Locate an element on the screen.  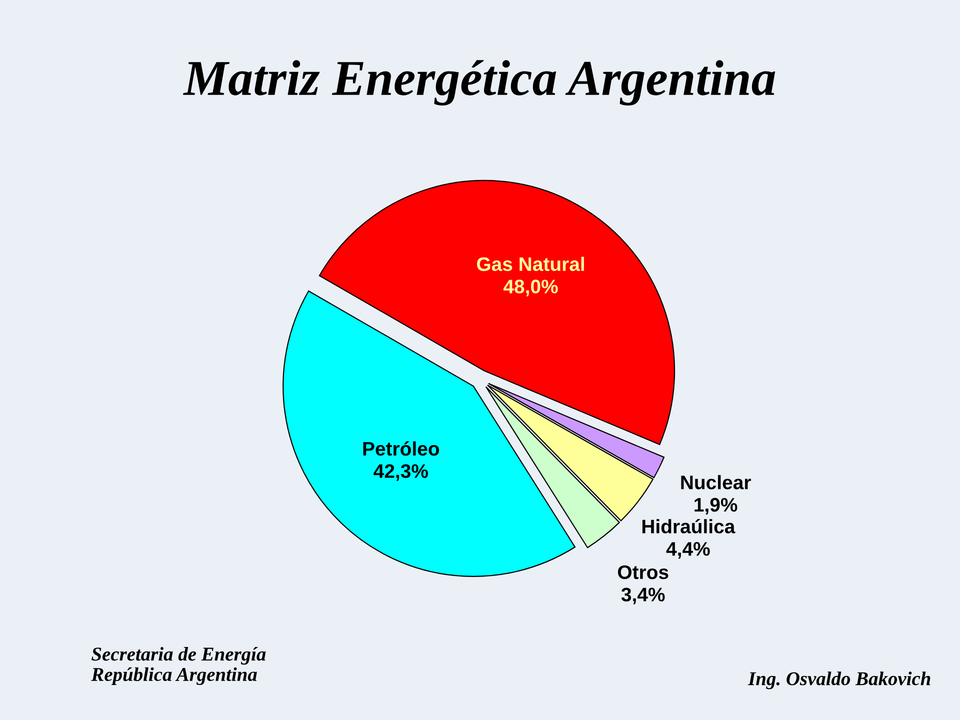
text: Secretaria de Energía República Argentina is located at coordinates (178, 666).